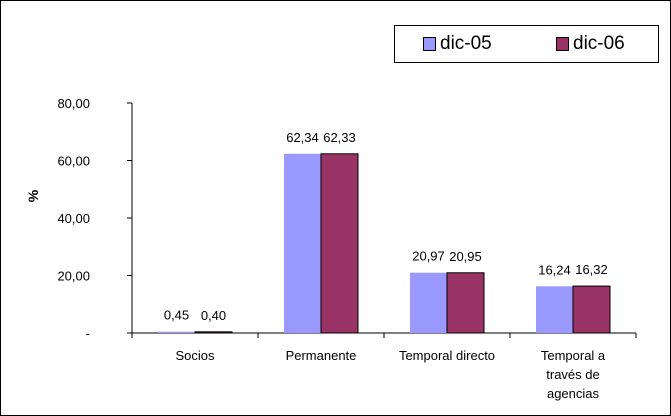  I want to click on legend-label: dic-06, so click(599, 43).